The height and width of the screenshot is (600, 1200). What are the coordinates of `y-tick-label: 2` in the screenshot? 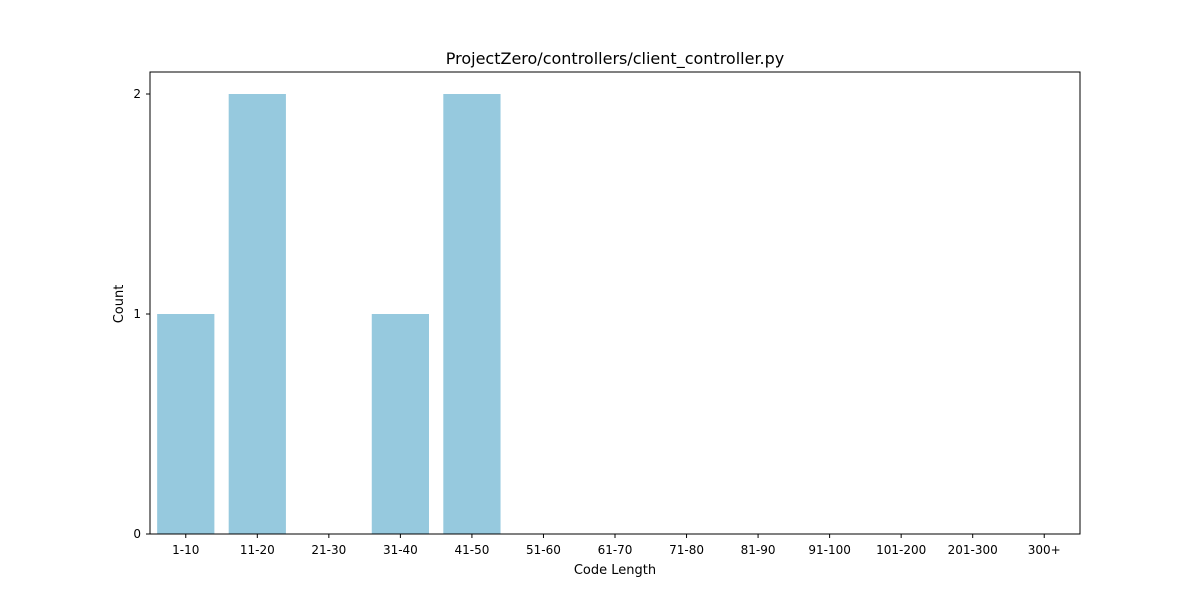 It's located at (137, 94).